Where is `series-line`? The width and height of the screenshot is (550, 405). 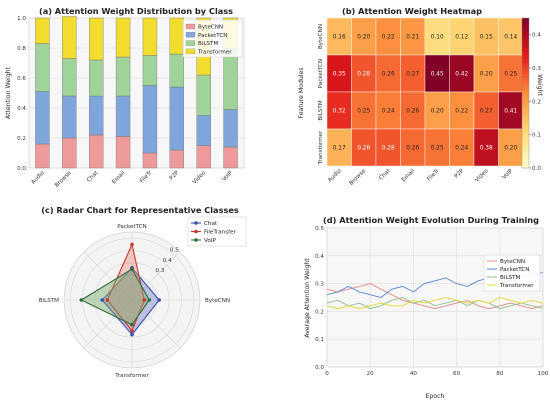
series-line is located at coordinates (435, 303).